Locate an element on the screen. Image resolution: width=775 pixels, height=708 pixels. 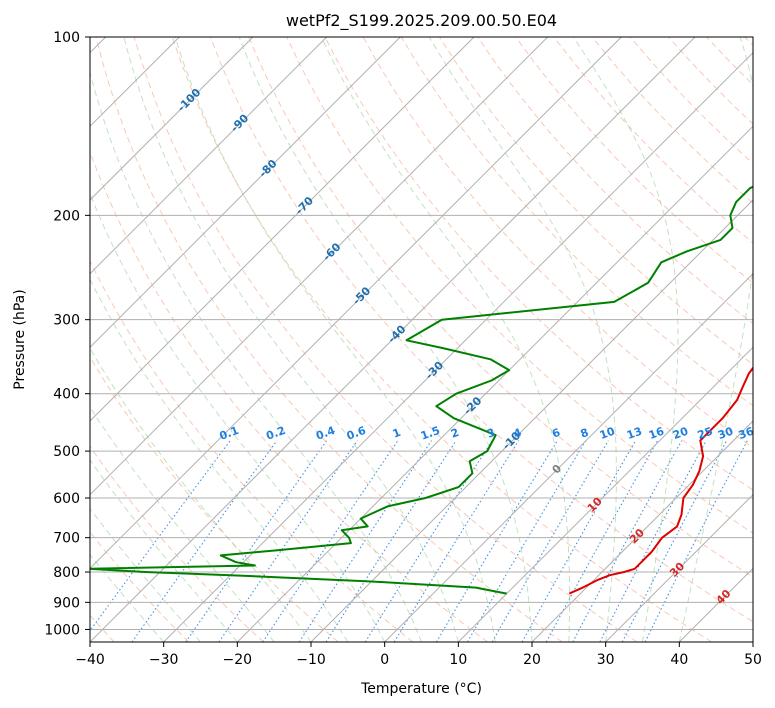
x-tick-label: −40 is located at coordinates (90, 660).